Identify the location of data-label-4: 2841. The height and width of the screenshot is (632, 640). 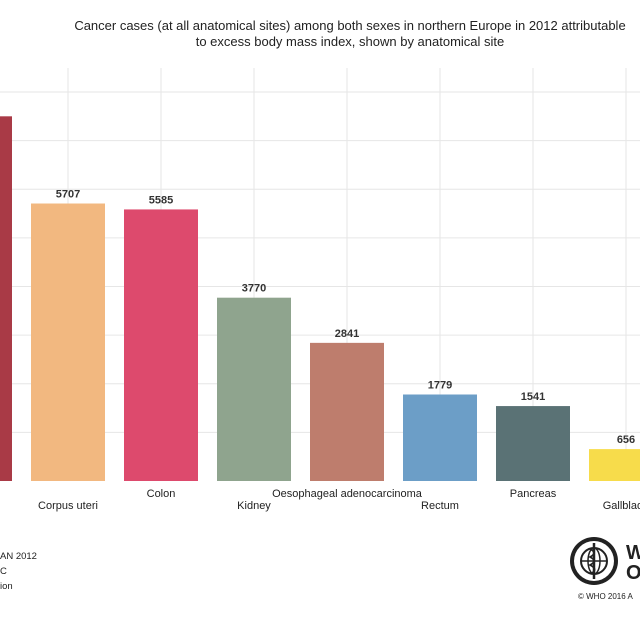
(347, 334).